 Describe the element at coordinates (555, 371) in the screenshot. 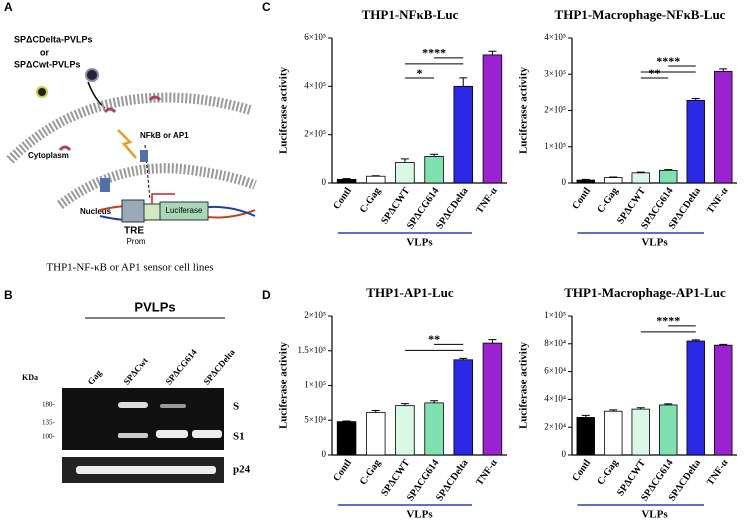

I see `y-tick-label: 6×10⁴` at that location.